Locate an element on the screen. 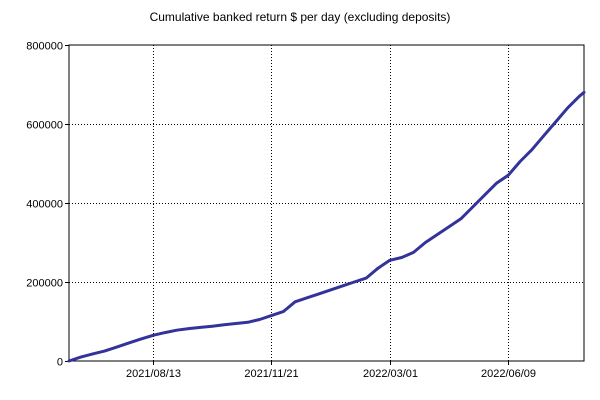  x-tick-label: 2022/03/01 is located at coordinates (390, 374).